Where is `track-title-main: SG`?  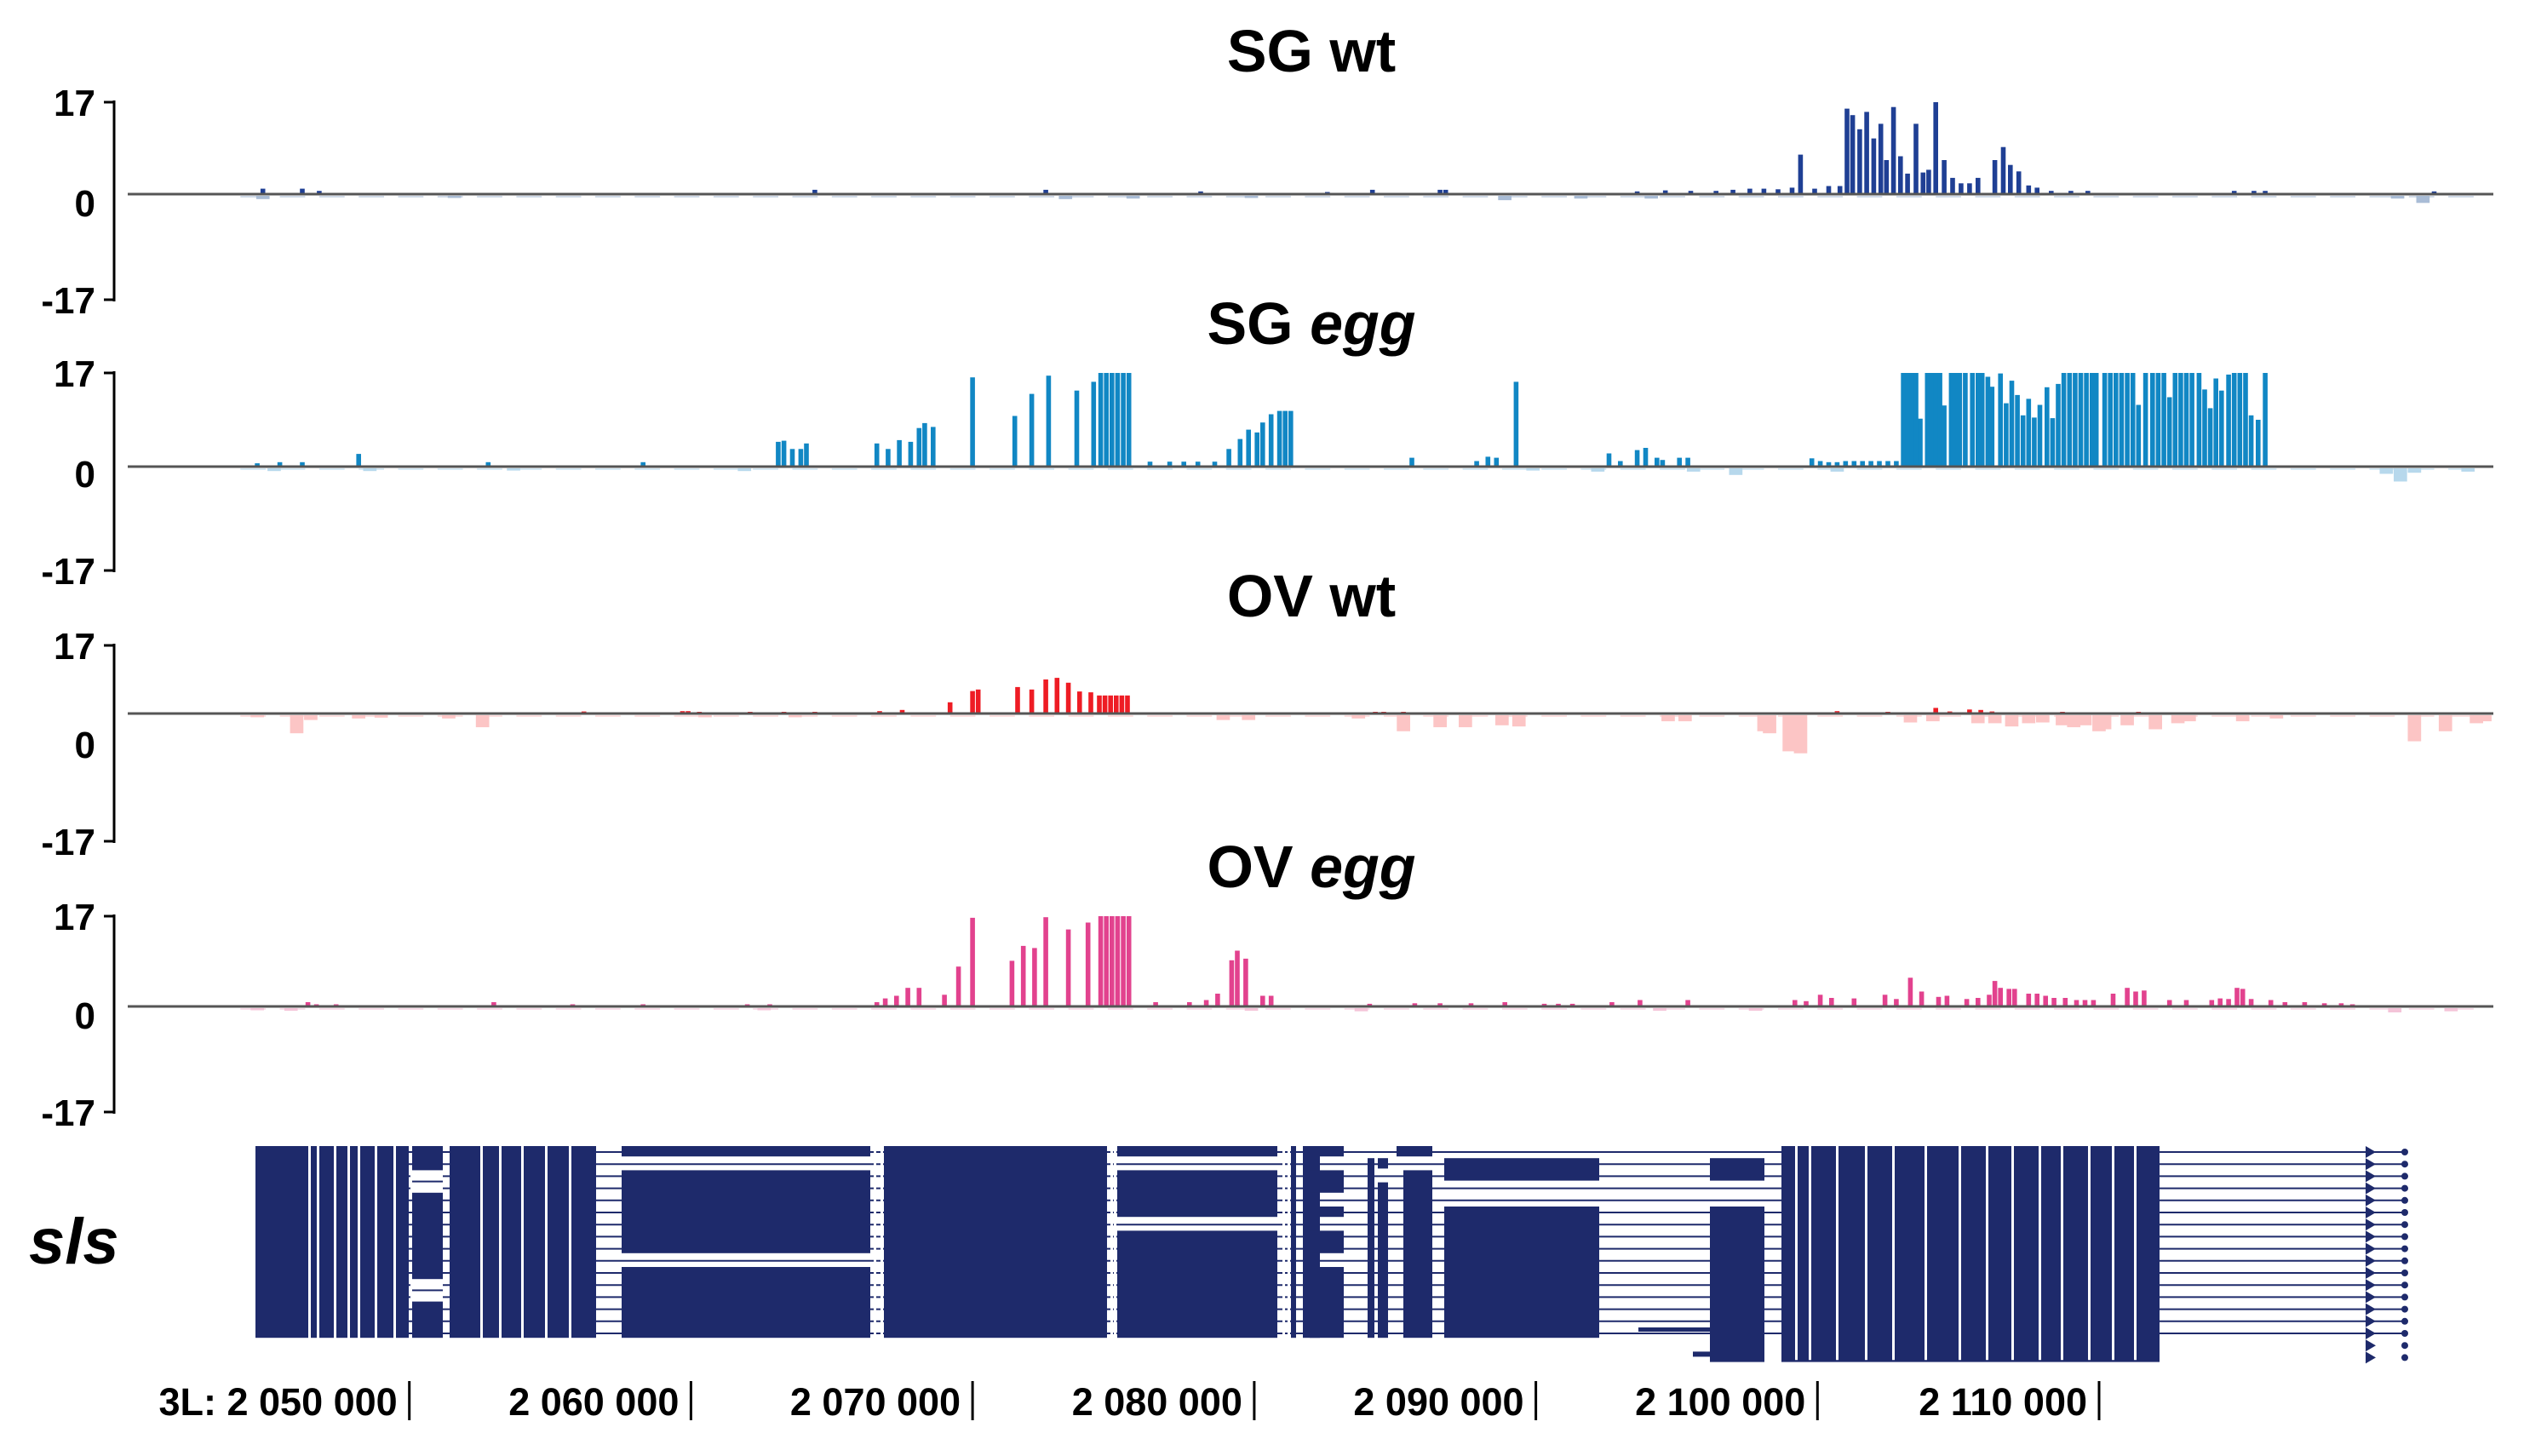 track-title-main: SG is located at coordinates (1270, 51).